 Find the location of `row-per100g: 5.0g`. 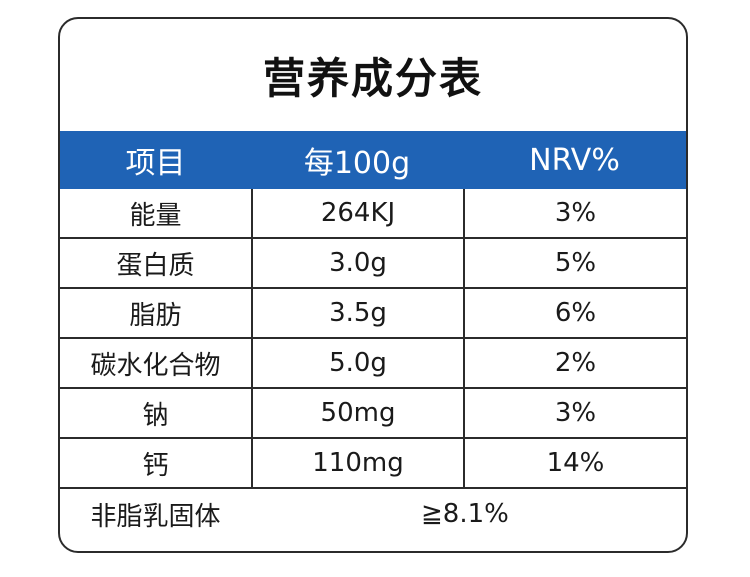

row-per100g: 5.0g is located at coordinates (357, 363).